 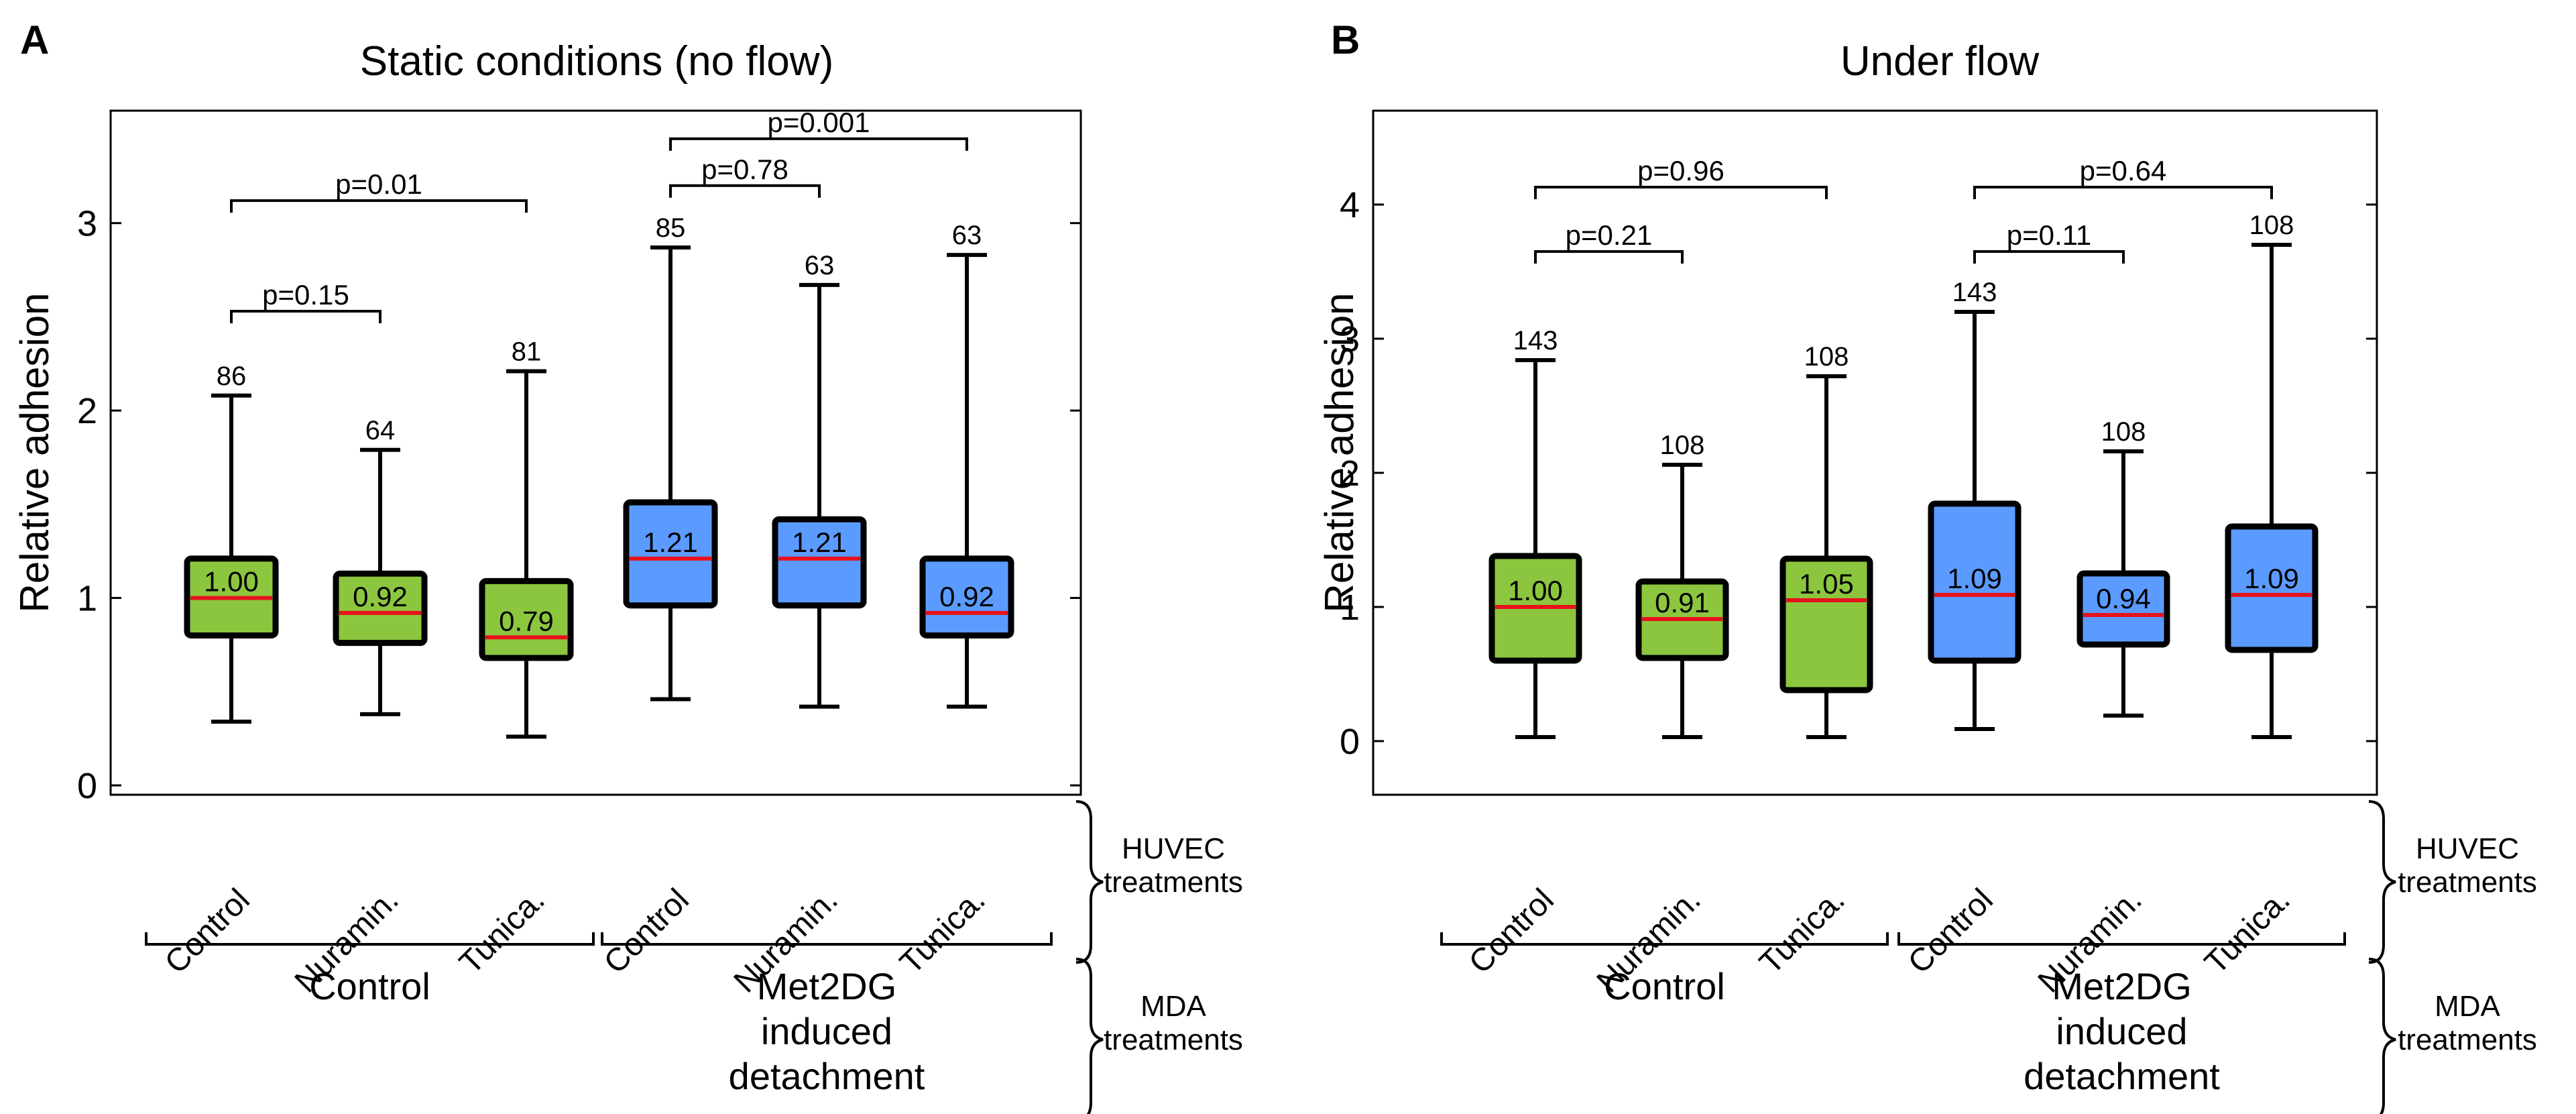 What do you see at coordinates (1682, 602) in the screenshot?
I see `median-value-label: 0.91` at bounding box center [1682, 602].